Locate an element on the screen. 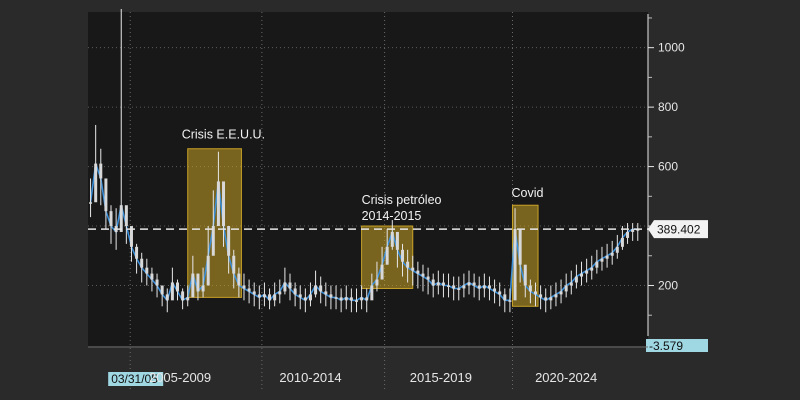 This screenshot has width=800, height=400. start-date-badge is located at coordinates (136, 379).